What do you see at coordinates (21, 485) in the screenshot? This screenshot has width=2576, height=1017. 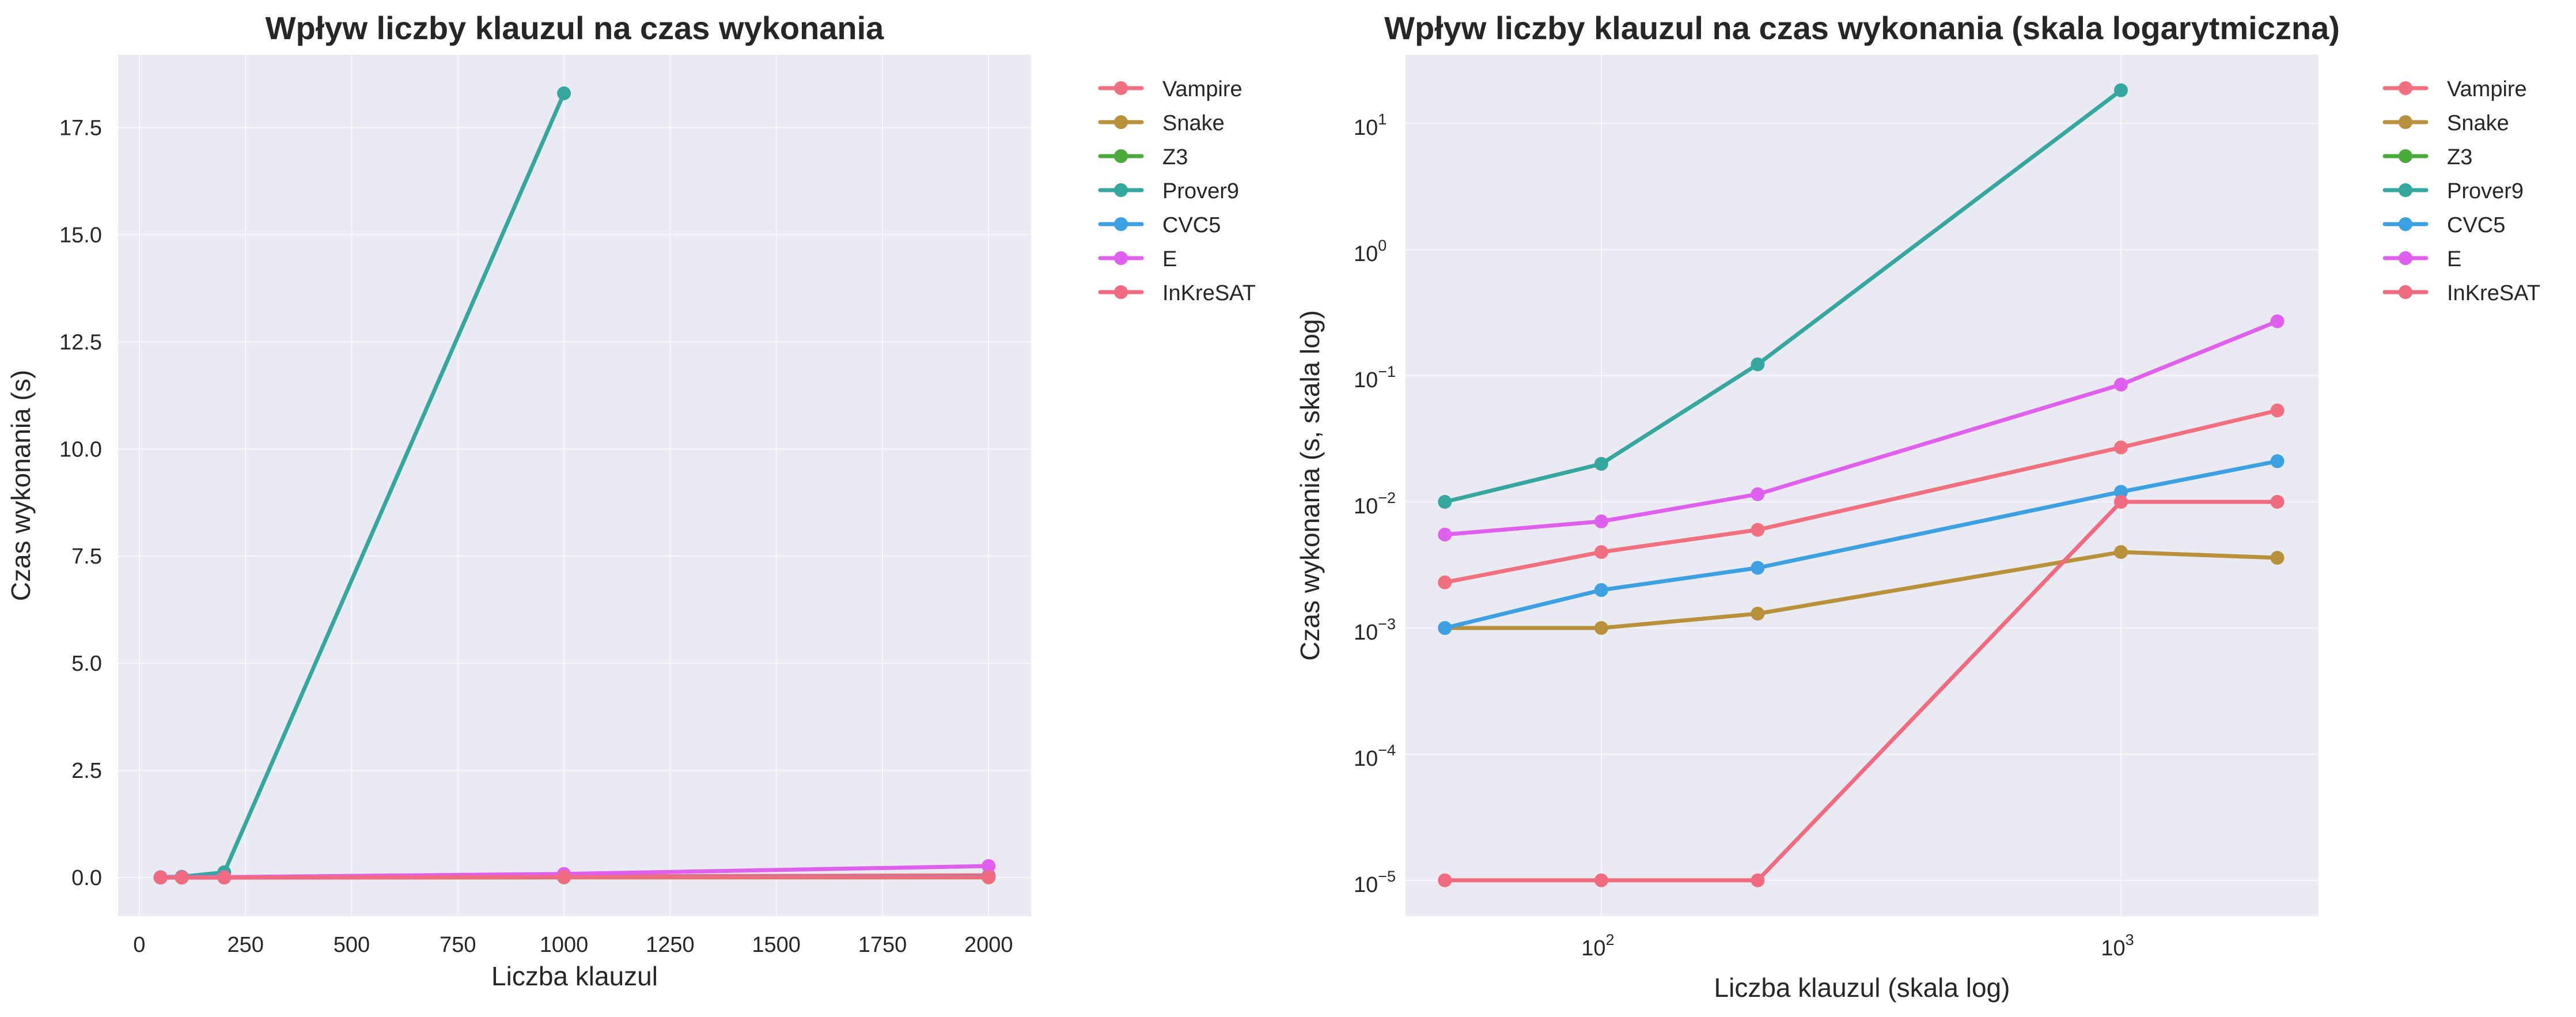 I see `y-axis-label: Czas wykonania (s)` at bounding box center [21, 485].